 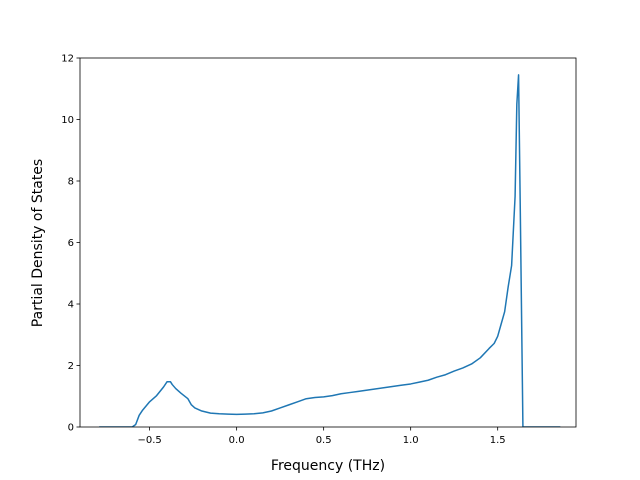 I want to click on y-tick-label: 0, so click(x=71, y=428).